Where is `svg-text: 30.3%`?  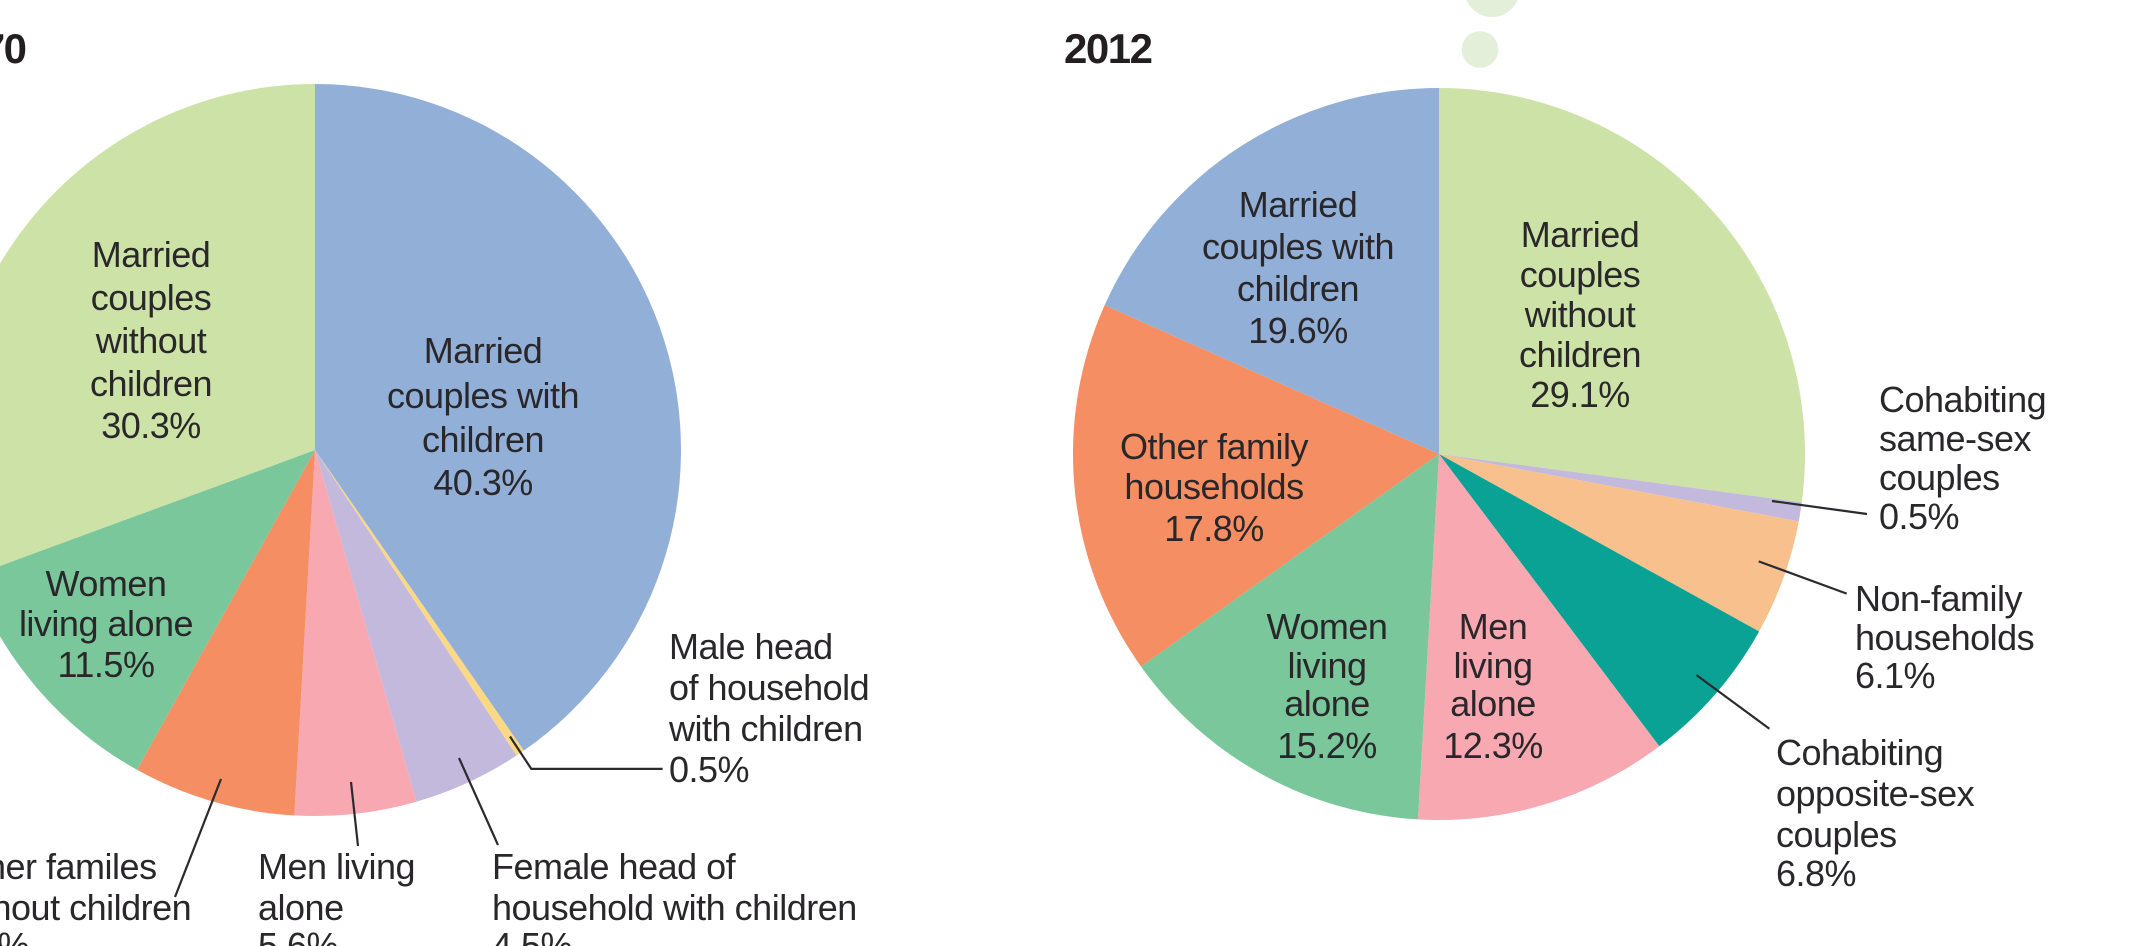
svg-text: 30.3% is located at coordinates (151, 425).